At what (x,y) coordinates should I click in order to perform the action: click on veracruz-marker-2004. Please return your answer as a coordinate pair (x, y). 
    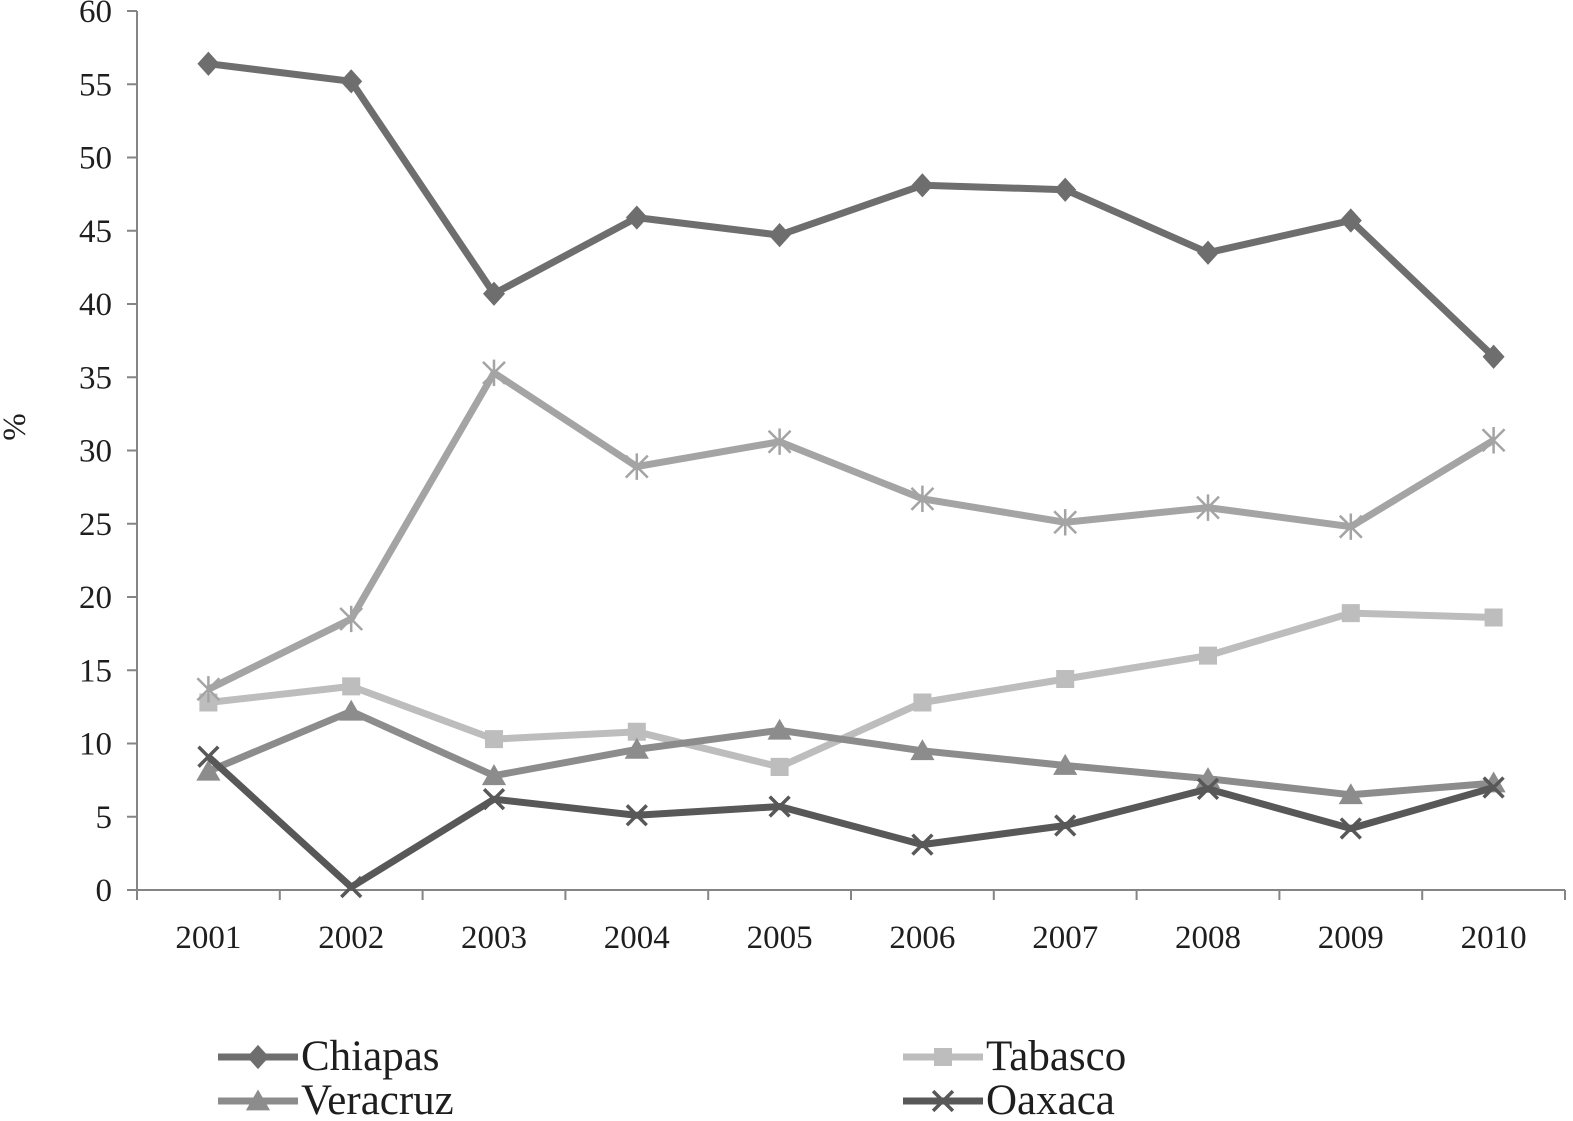
    Looking at the image, I should click on (636, 748).